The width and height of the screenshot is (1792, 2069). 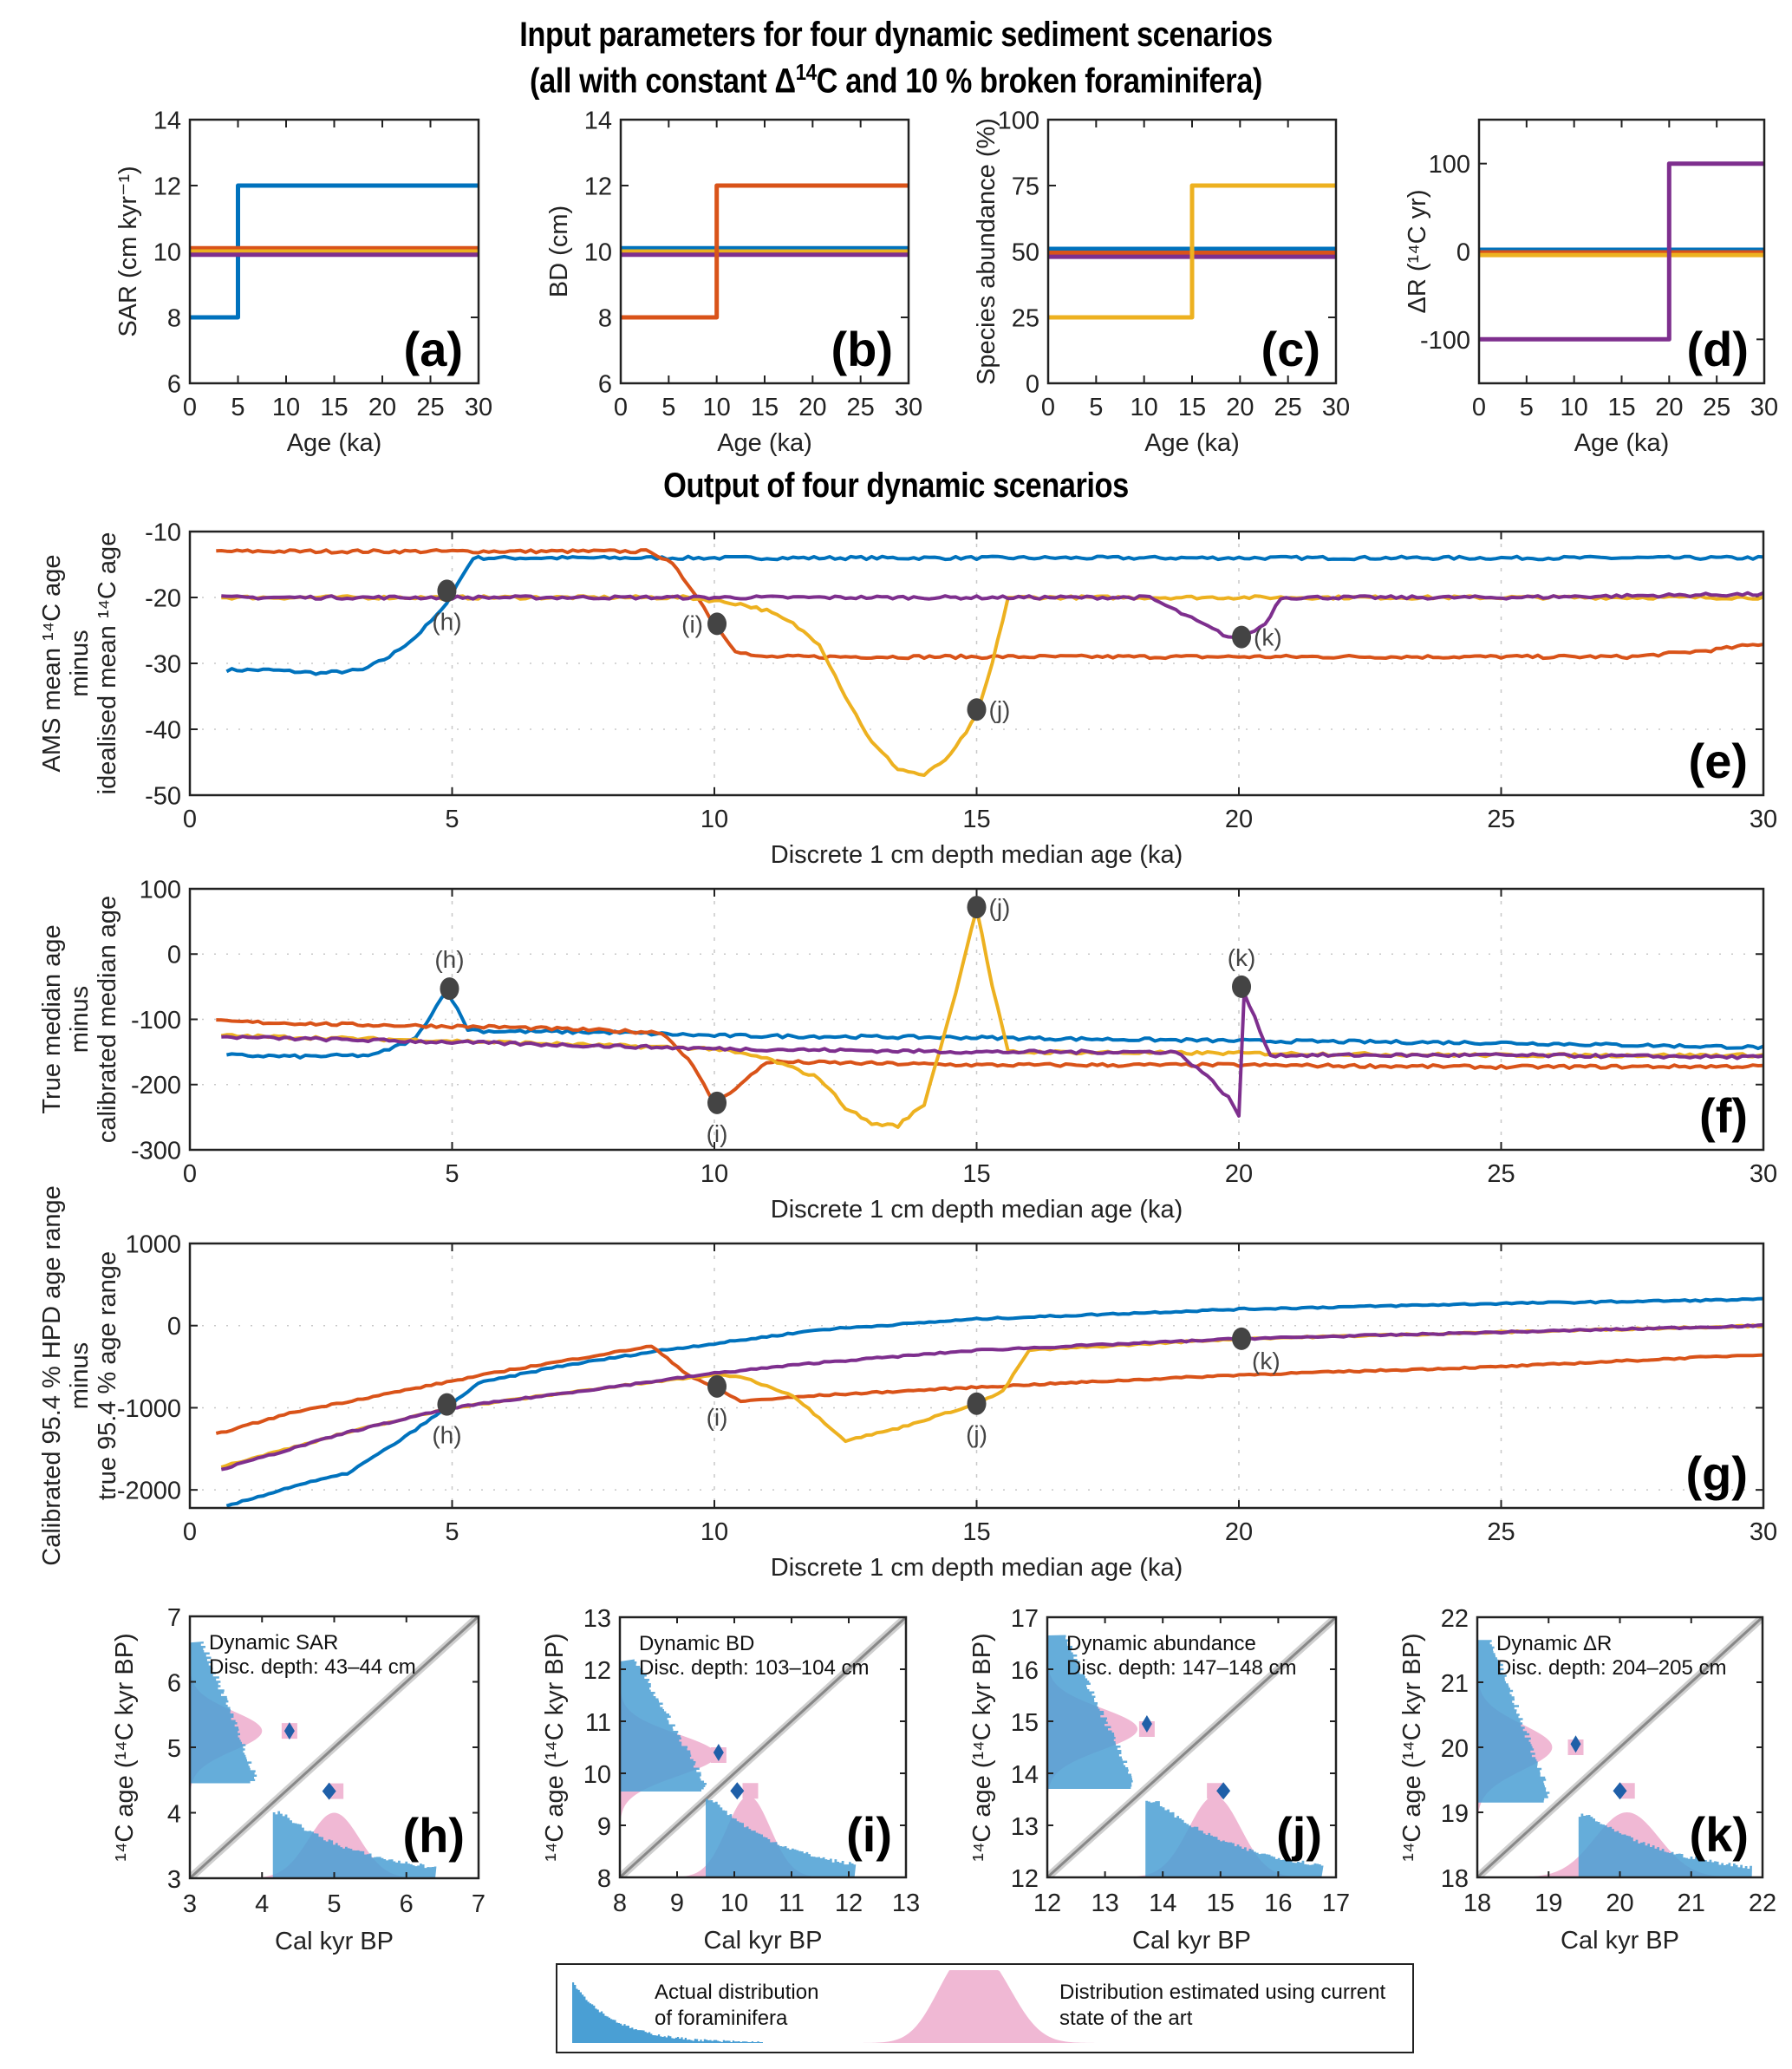 I want to click on x-tick-label: 16, so click(x=1278, y=1903).